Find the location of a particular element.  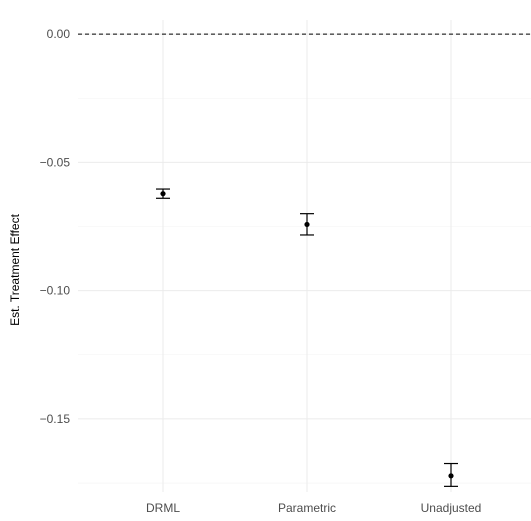

y-tick-labels: 0.00 −0.05 −0.10 −0.15 is located at coordinates (55, 226).